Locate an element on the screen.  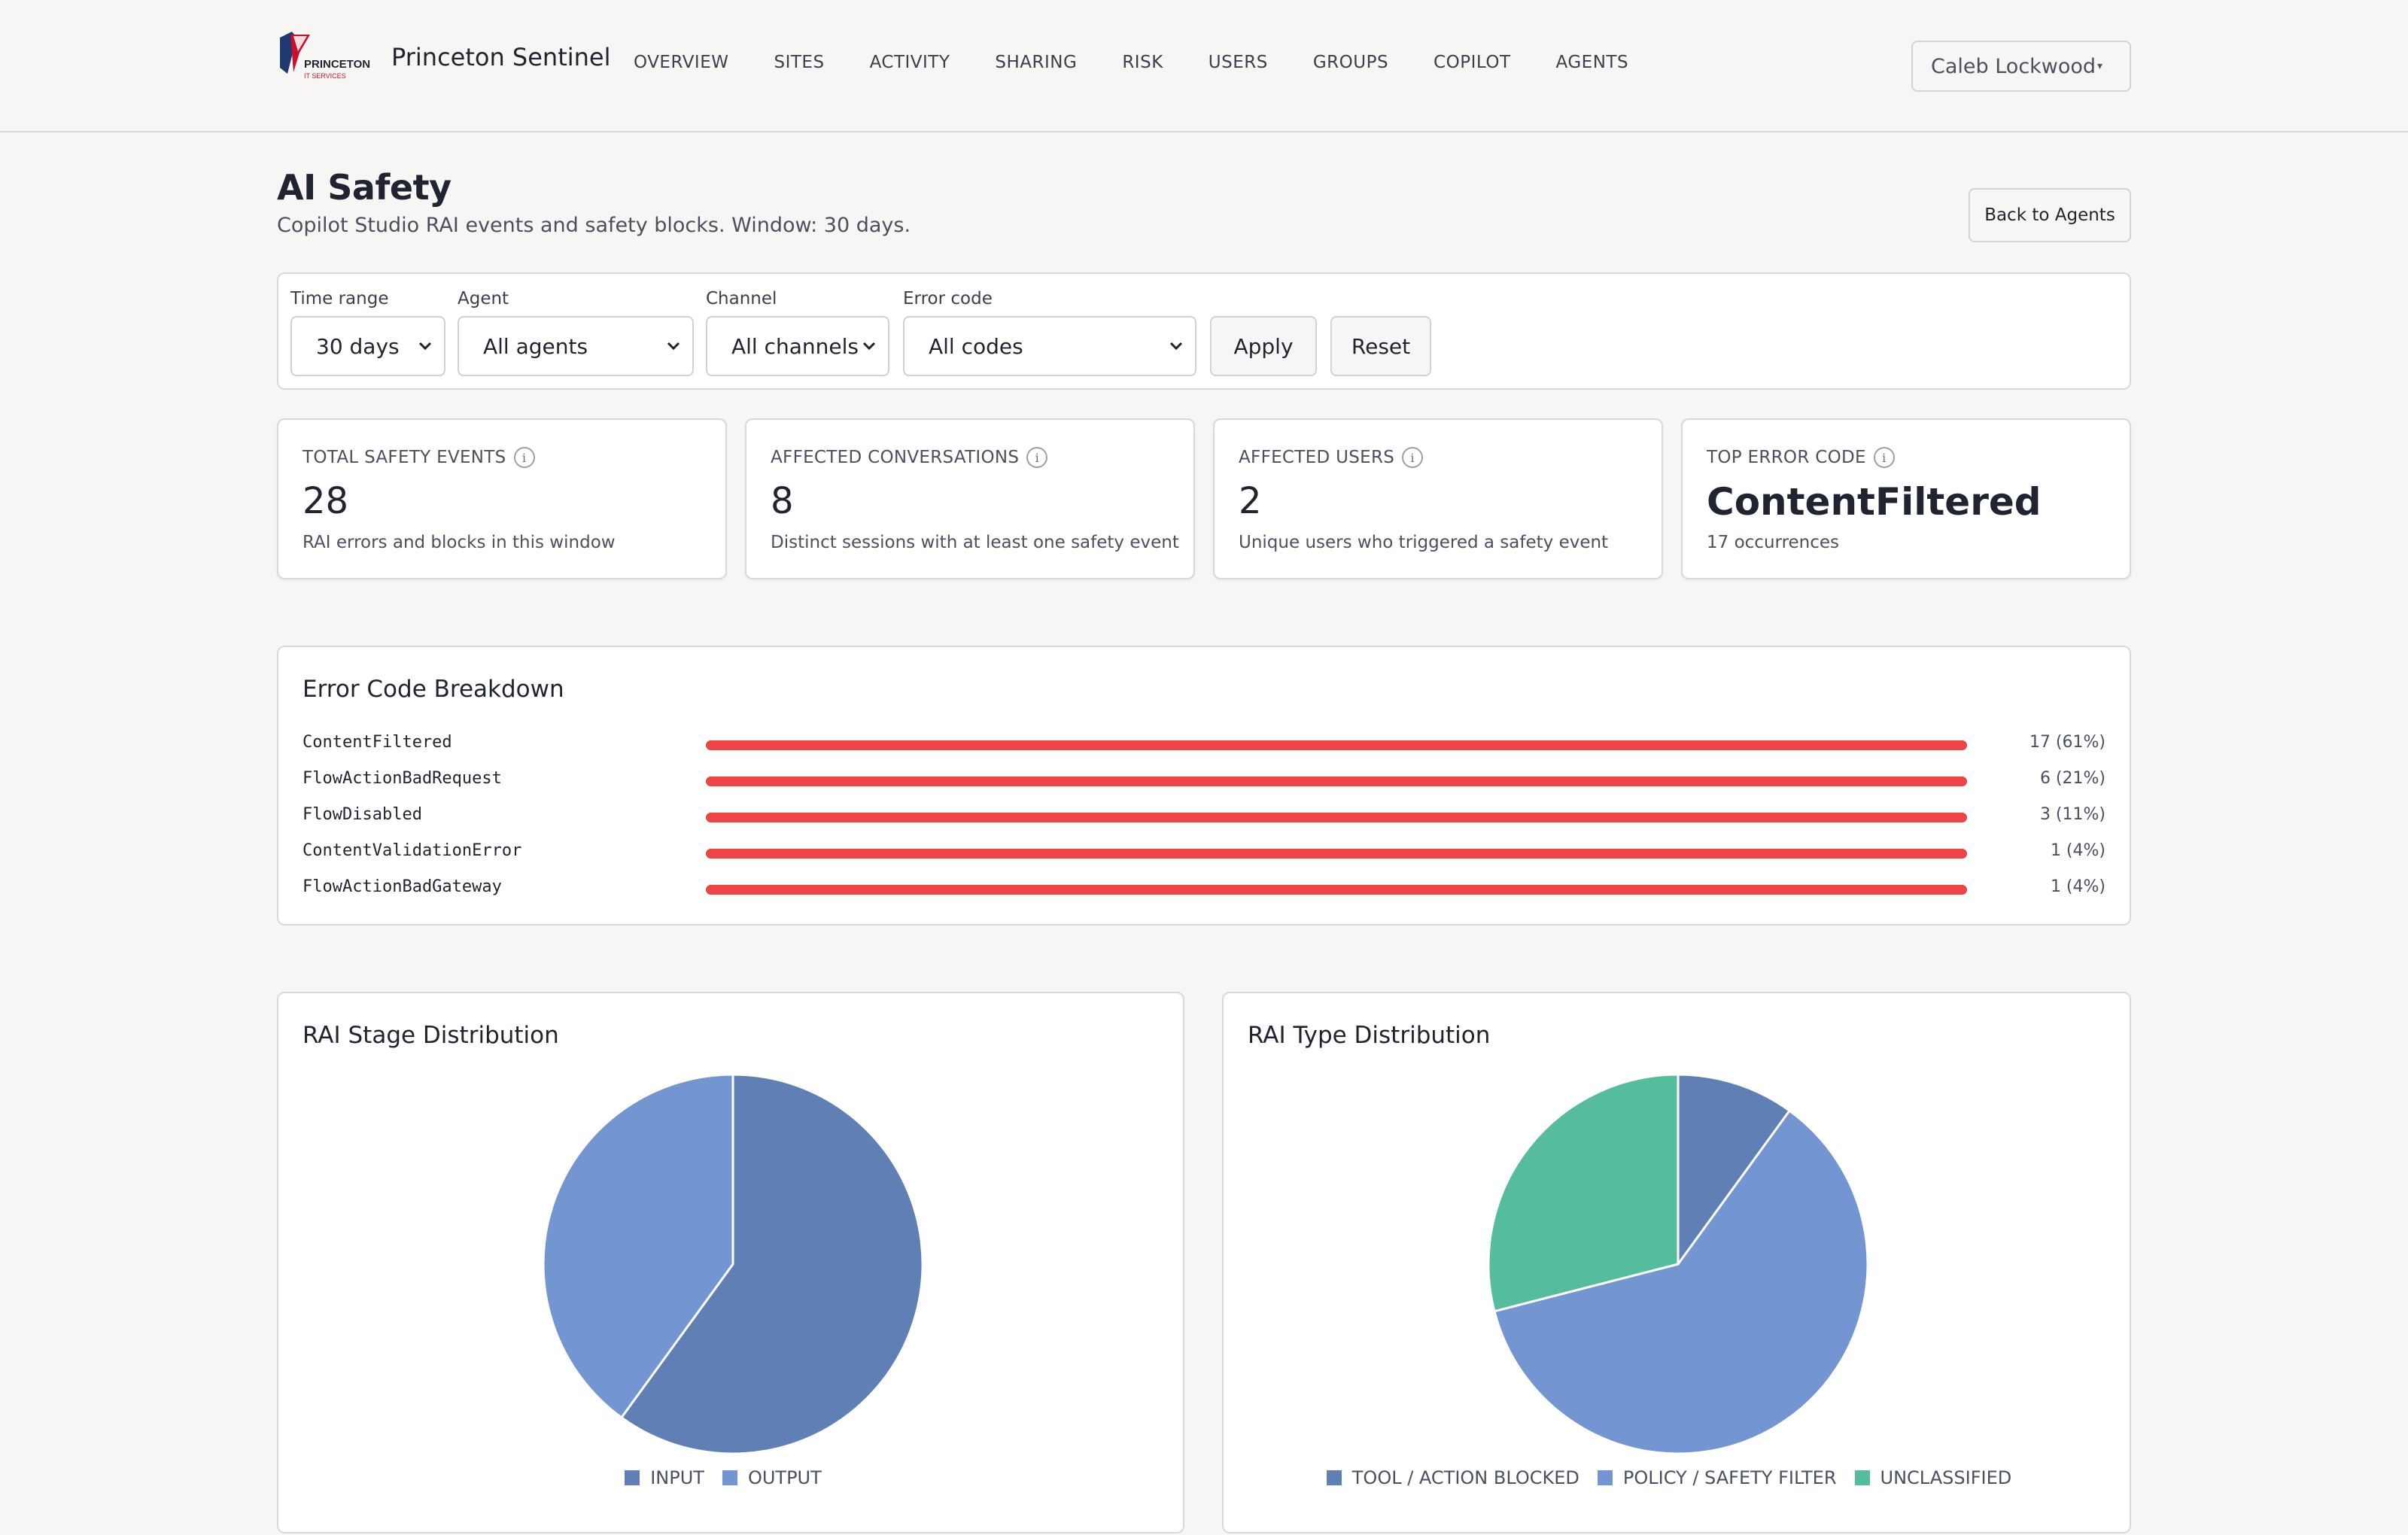
pie-slice-unclassified is located at coordinates (1583, 1193).